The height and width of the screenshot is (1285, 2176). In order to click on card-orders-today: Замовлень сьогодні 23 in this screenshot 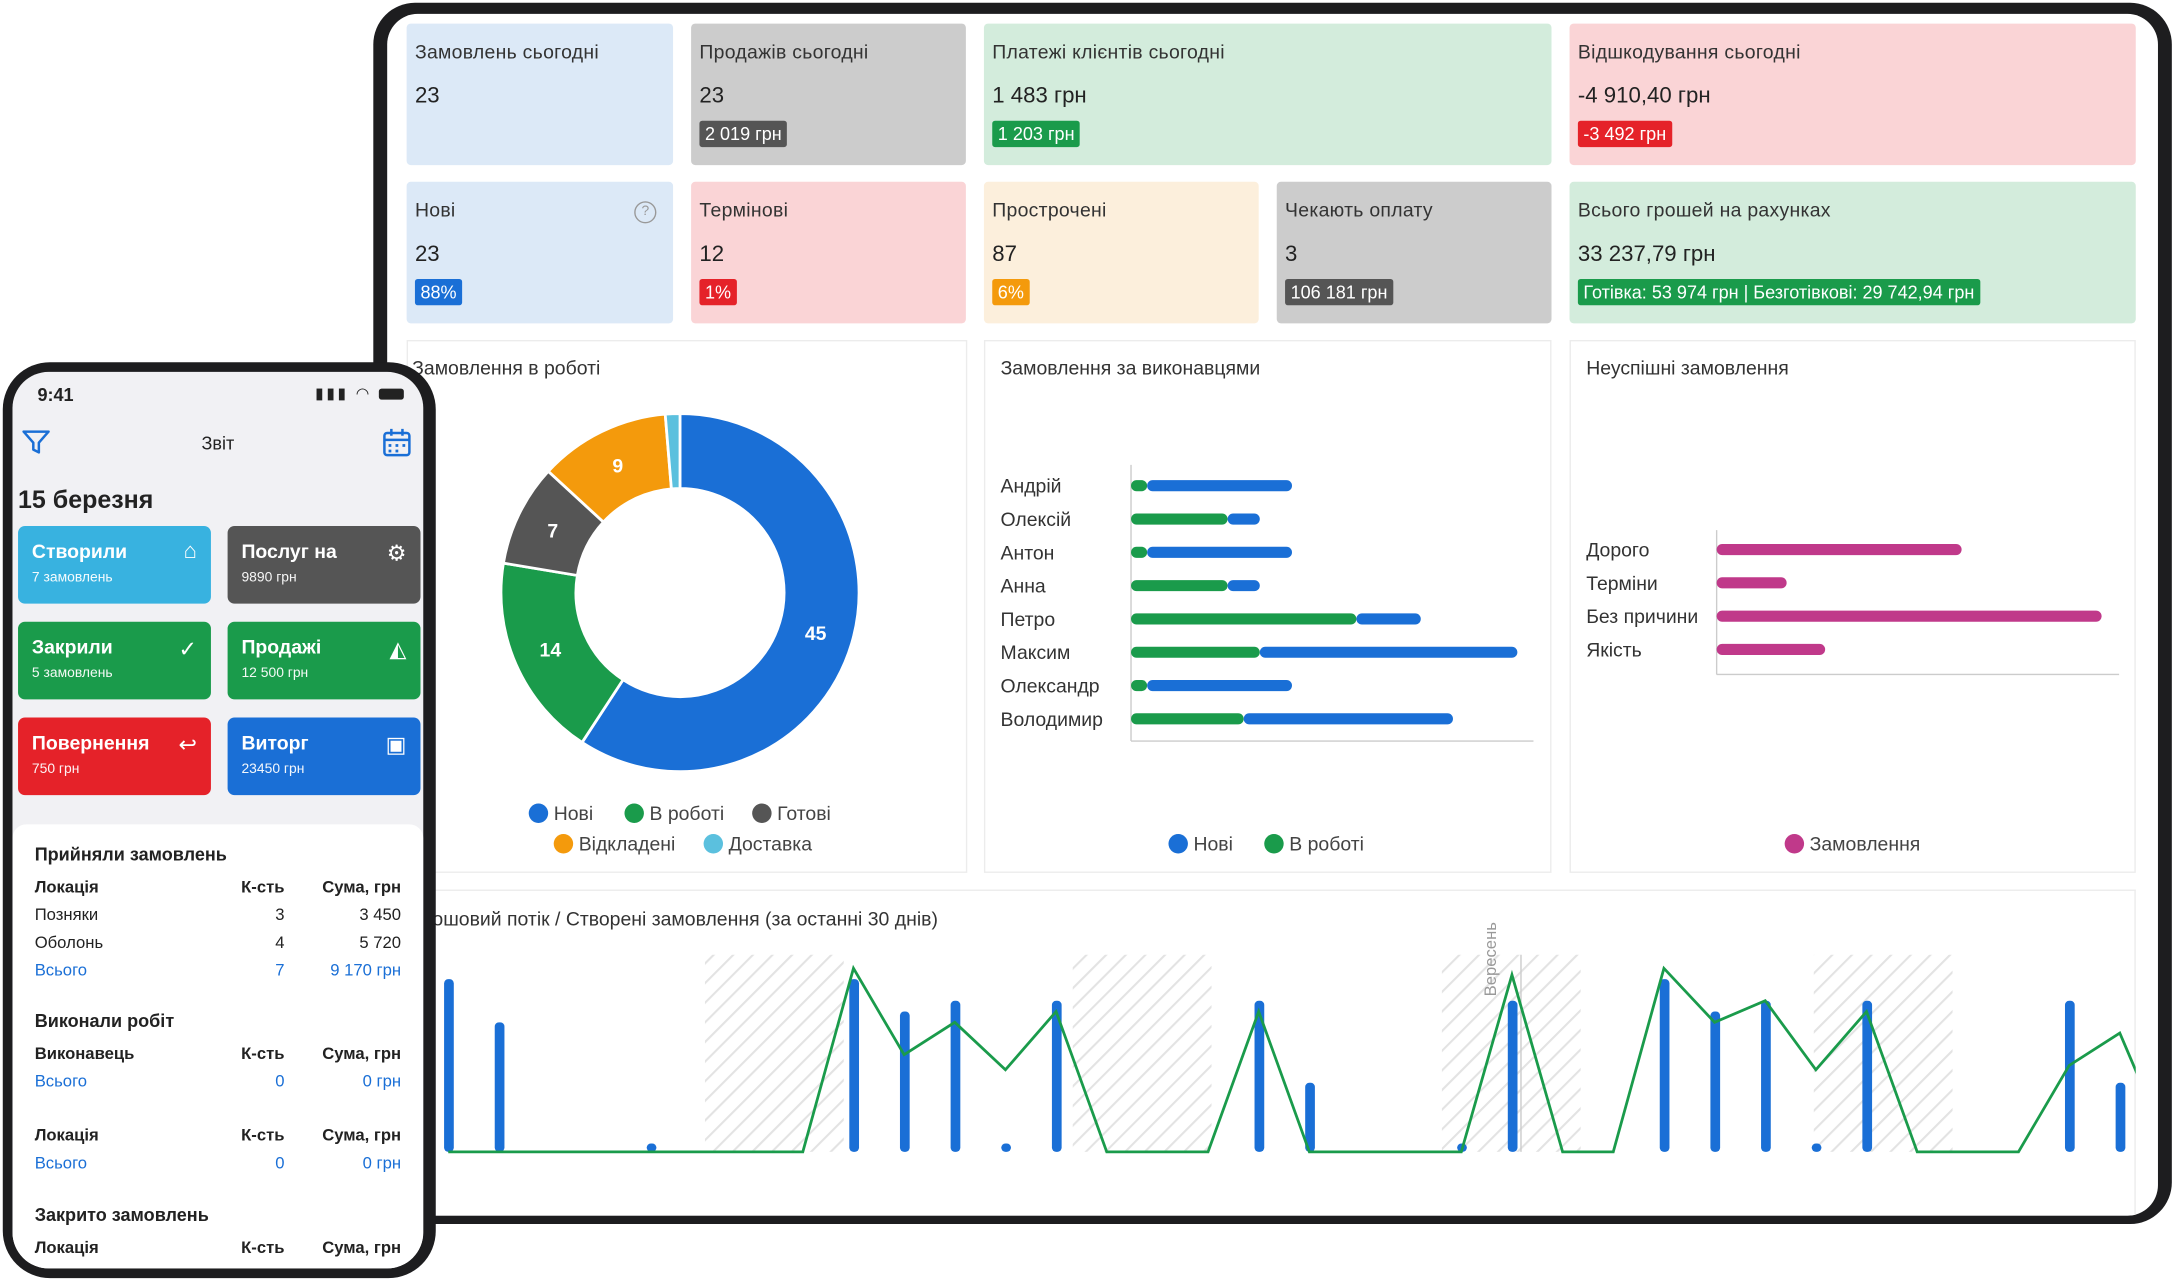, I will do `click(540, 94)`.